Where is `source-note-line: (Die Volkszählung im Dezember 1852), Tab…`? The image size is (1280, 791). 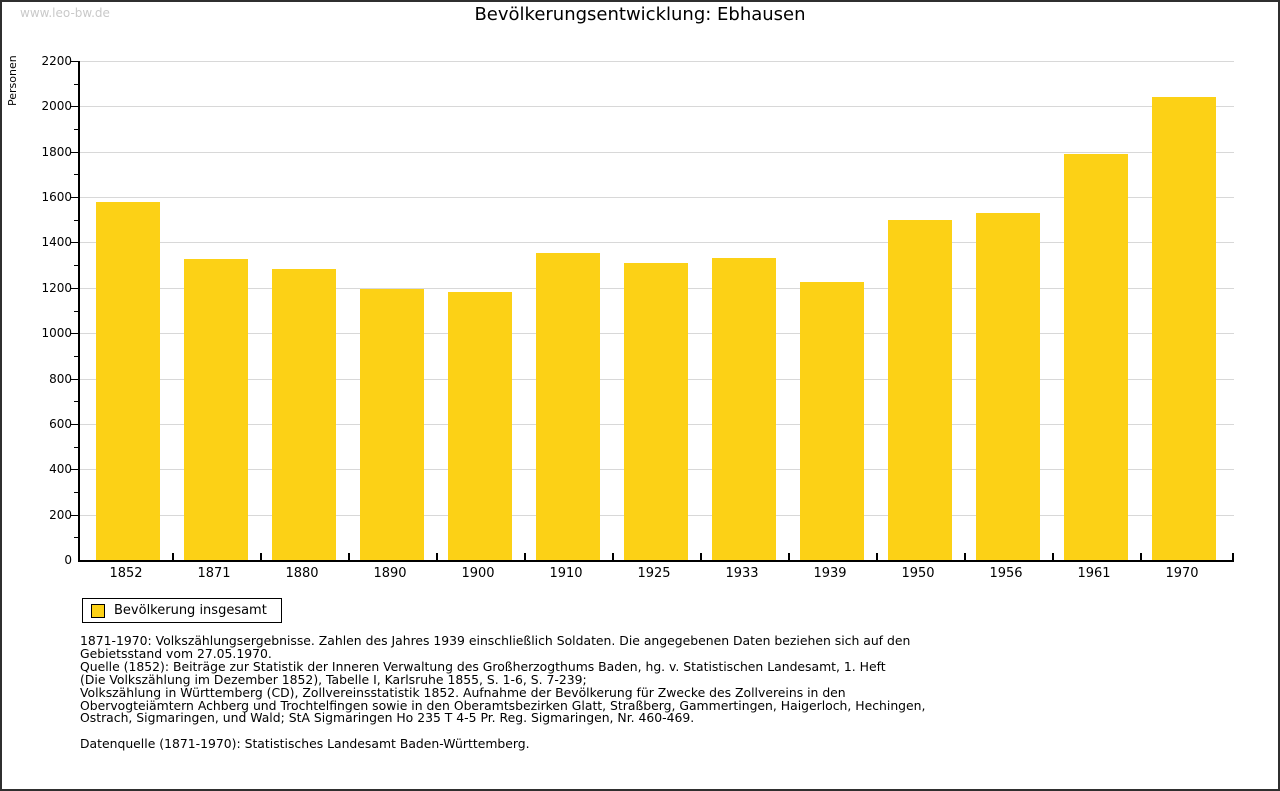 source-note-line: (Die Volkszählung im Dezember 1852), Tab… is located at coordinates (333, 679).